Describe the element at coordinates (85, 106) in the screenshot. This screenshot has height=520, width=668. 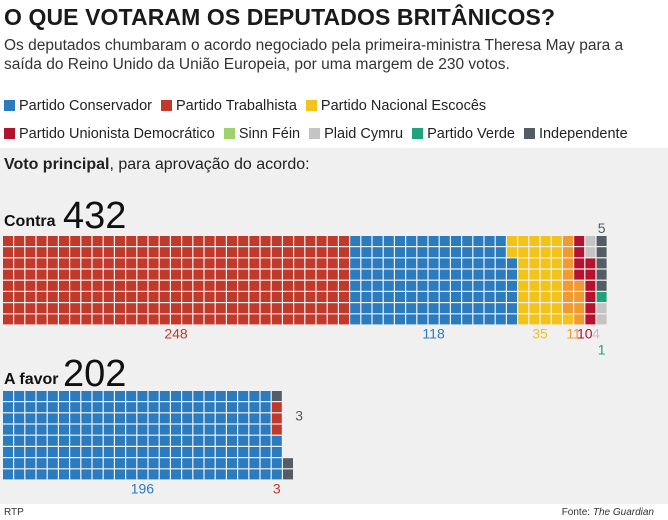
I see `legend-label: Partido Conservador` at that location.